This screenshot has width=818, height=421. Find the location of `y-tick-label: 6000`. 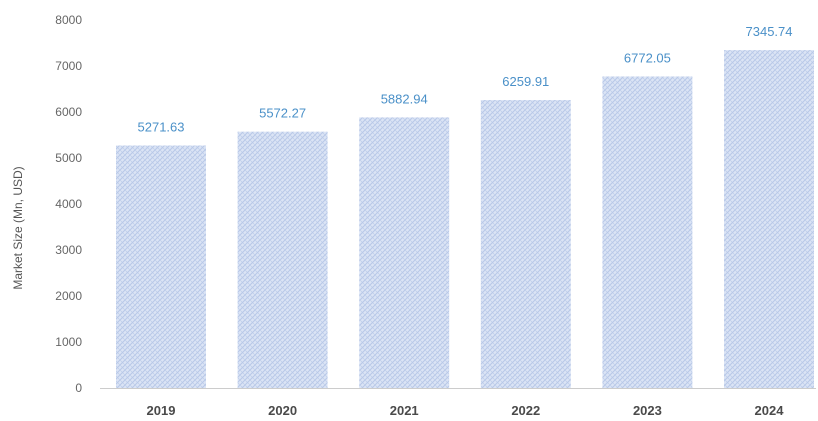

y-tick-label: 6000 is located at coordinates (68, 112).